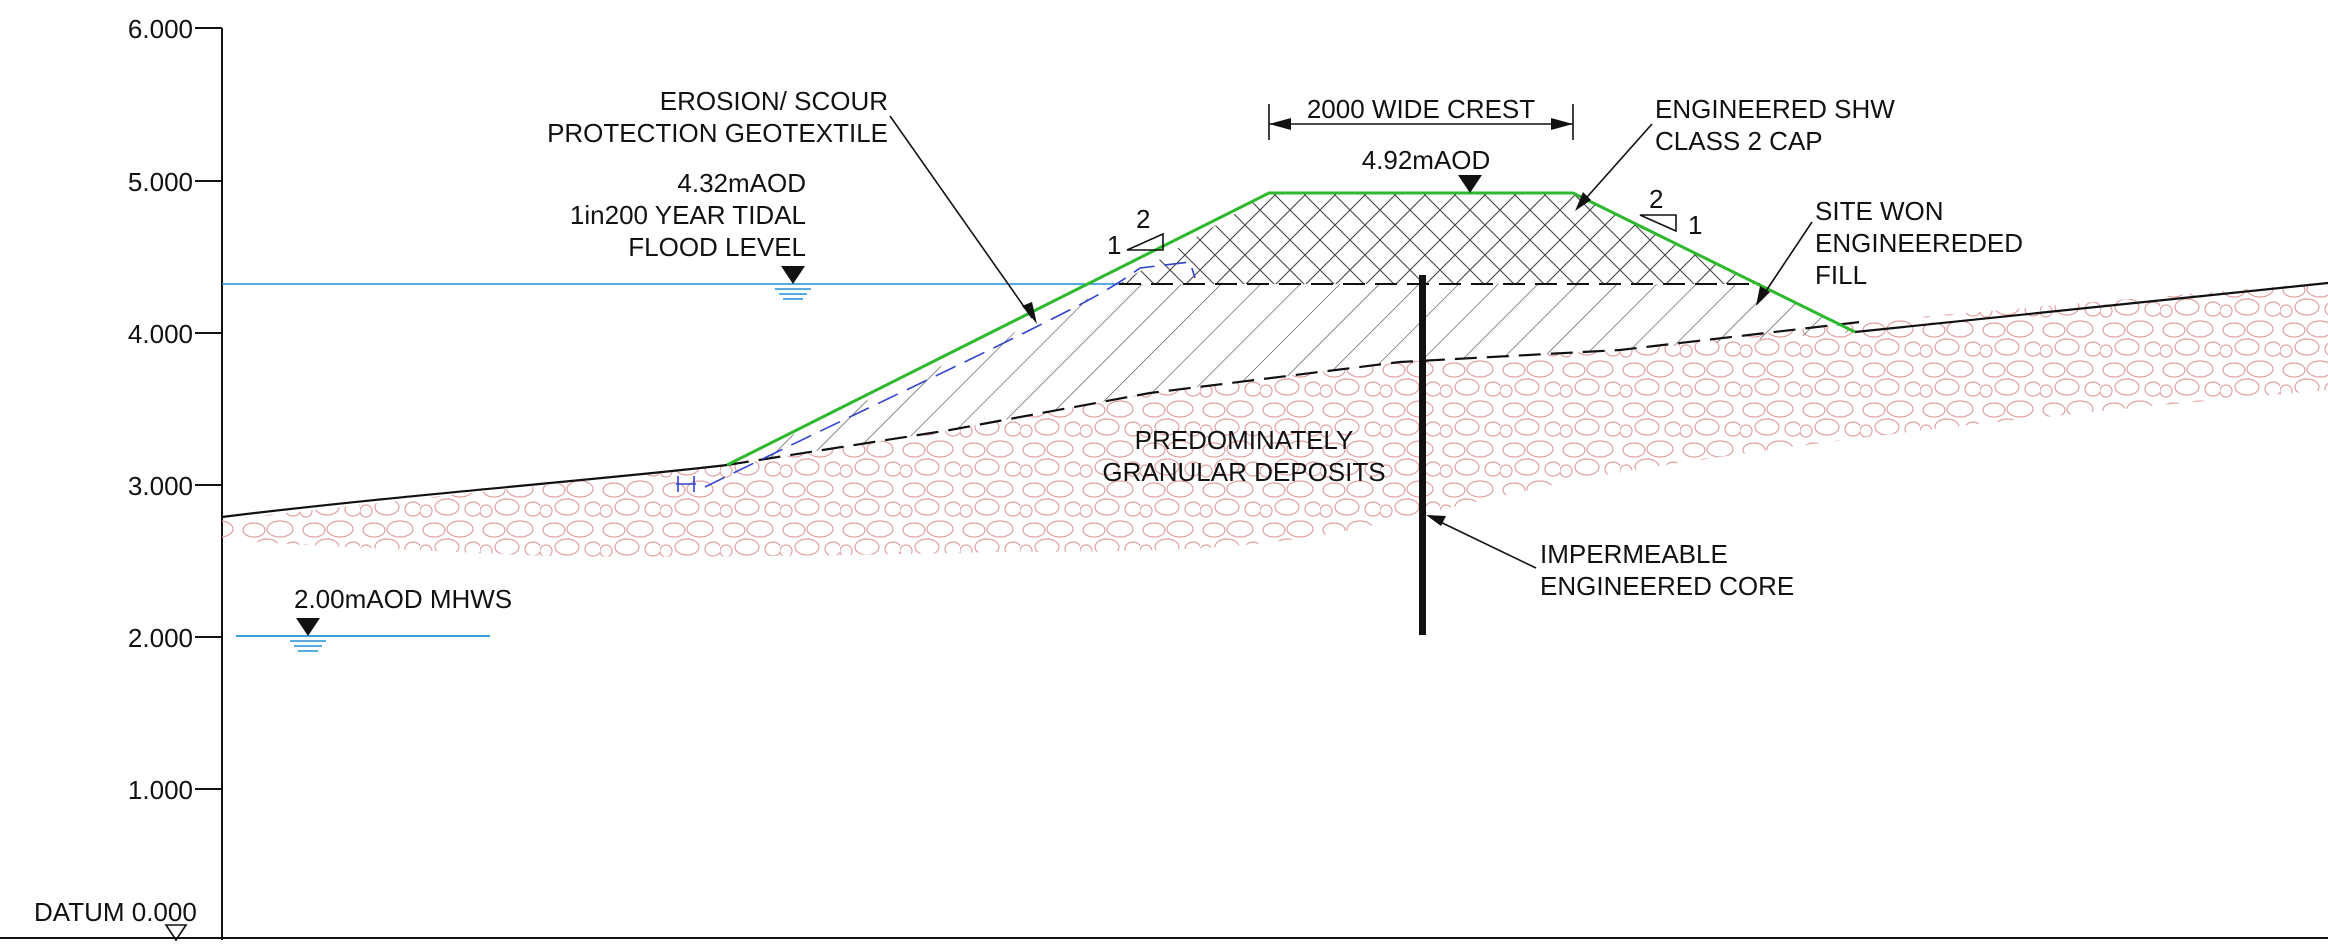 The width and height of the screenshot is (2328, 944). I want to click on crest-width-label: 2000 WIDE CREST, so click(1421, 109).